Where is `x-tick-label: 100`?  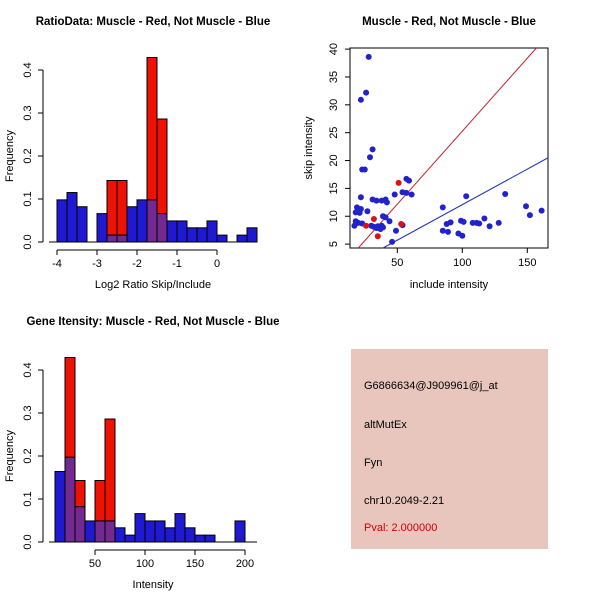 x-tick-label: 100 is located at coordinates (462, 263).